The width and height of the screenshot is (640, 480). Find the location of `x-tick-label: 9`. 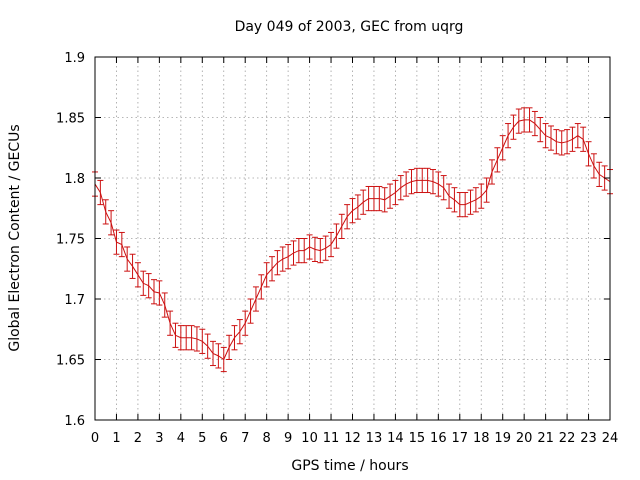

x-tick-label: 9 is located at coordinates (288, 438).